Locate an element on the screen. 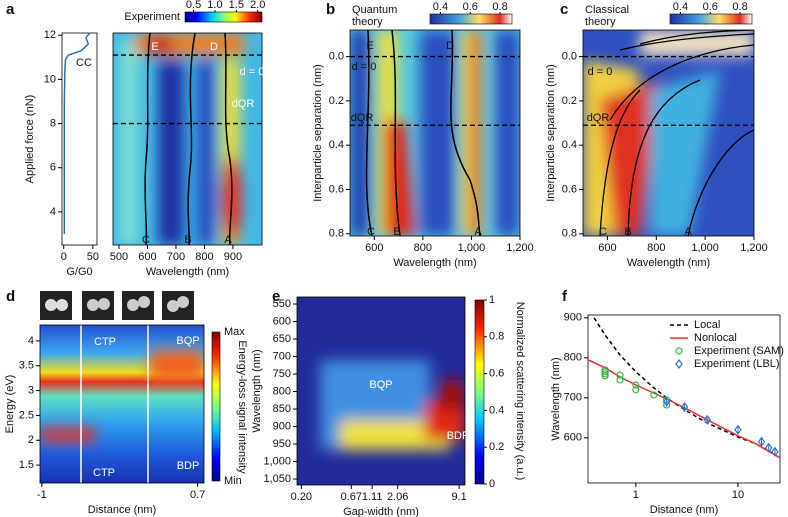 This screenshot has width=788, height=517. y-tick-label: 650 is located at coordinates (282, 339).